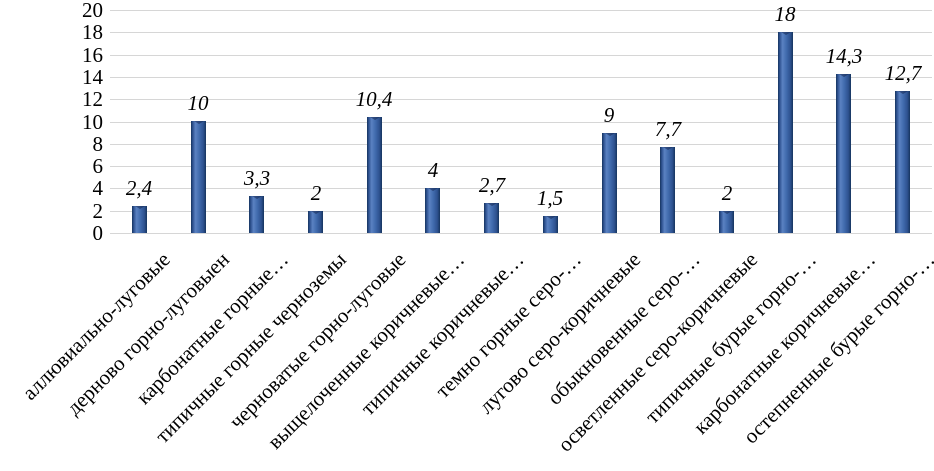 This screenshot has width=934, height=471. Describe the element at coordinates (668, 129) in the screenshot. I see `bar-value-label: 7,7` at that location.